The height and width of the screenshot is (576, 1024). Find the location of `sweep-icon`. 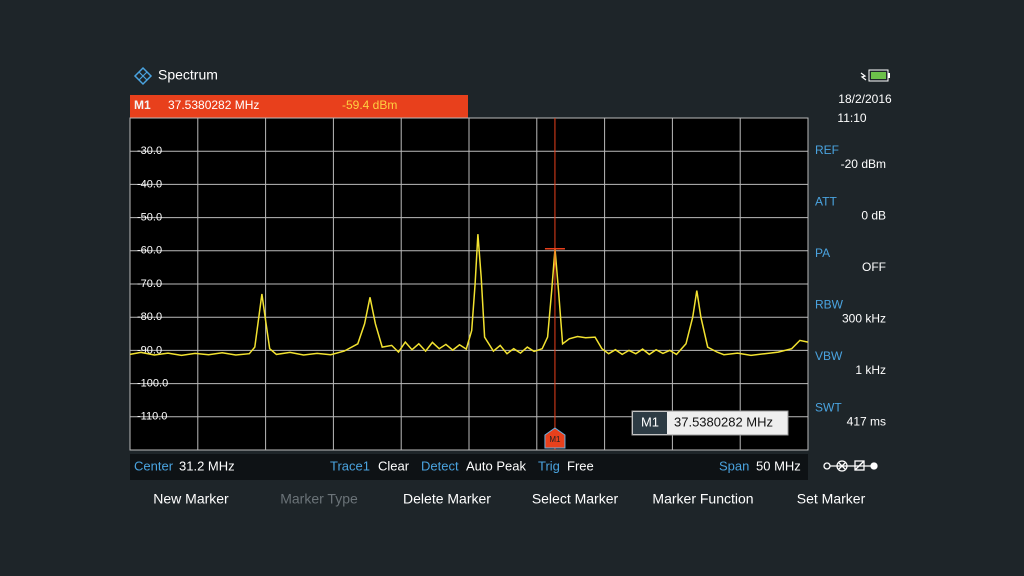

sweep-icon is located at coordinates (850, 466).